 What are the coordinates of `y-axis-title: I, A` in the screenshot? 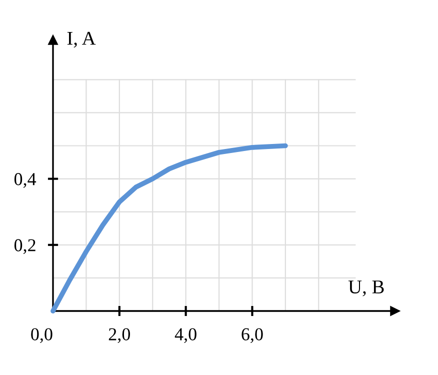 It's located at (81, 40).